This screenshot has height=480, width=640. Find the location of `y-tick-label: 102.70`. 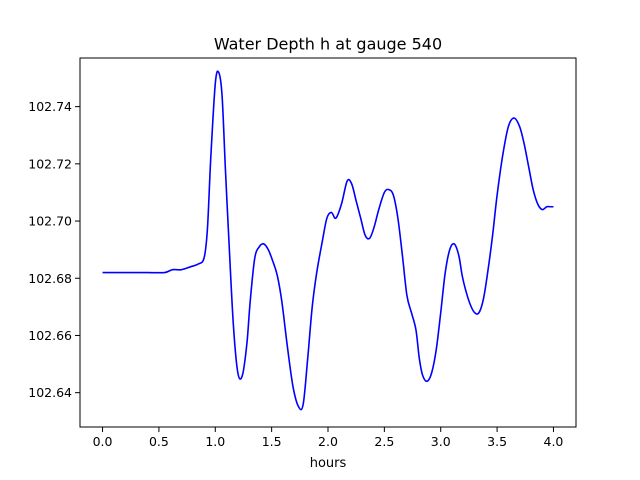

y-tick-label: 102.70 is located at coordinates (50, 221).